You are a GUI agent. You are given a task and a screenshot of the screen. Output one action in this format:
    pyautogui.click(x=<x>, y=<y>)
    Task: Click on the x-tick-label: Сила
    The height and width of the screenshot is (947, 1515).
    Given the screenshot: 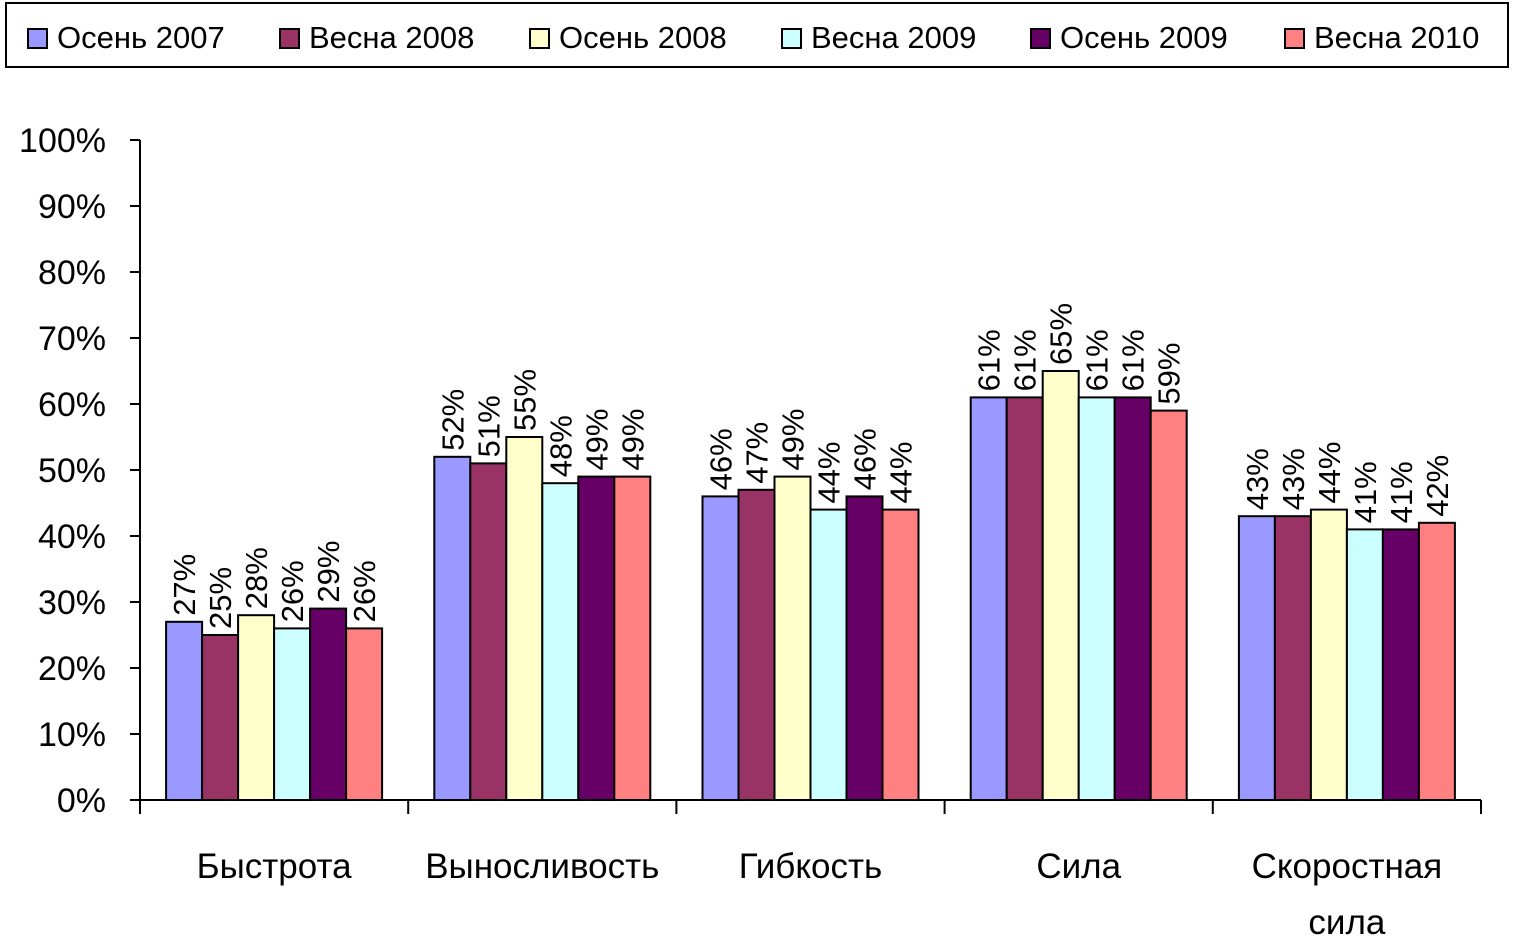 What is the action you would take?
    pyautogui.click(x=1078, y=866)
    